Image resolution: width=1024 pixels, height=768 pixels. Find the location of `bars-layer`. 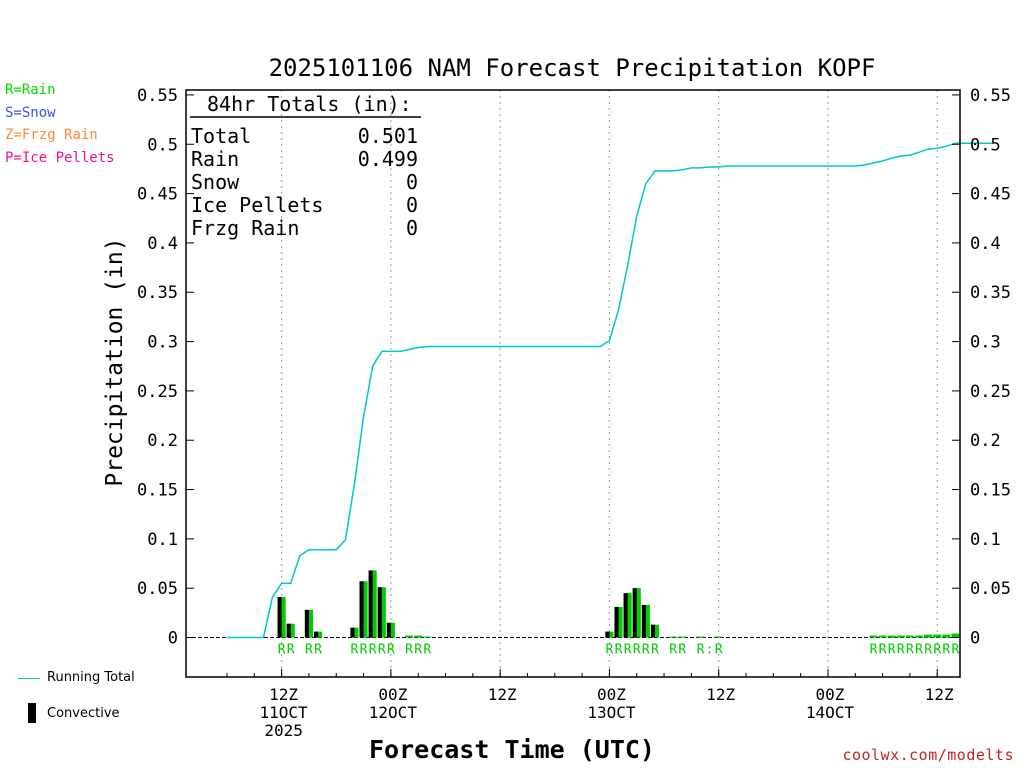

bars-layer is located at coordinates (618, 604).